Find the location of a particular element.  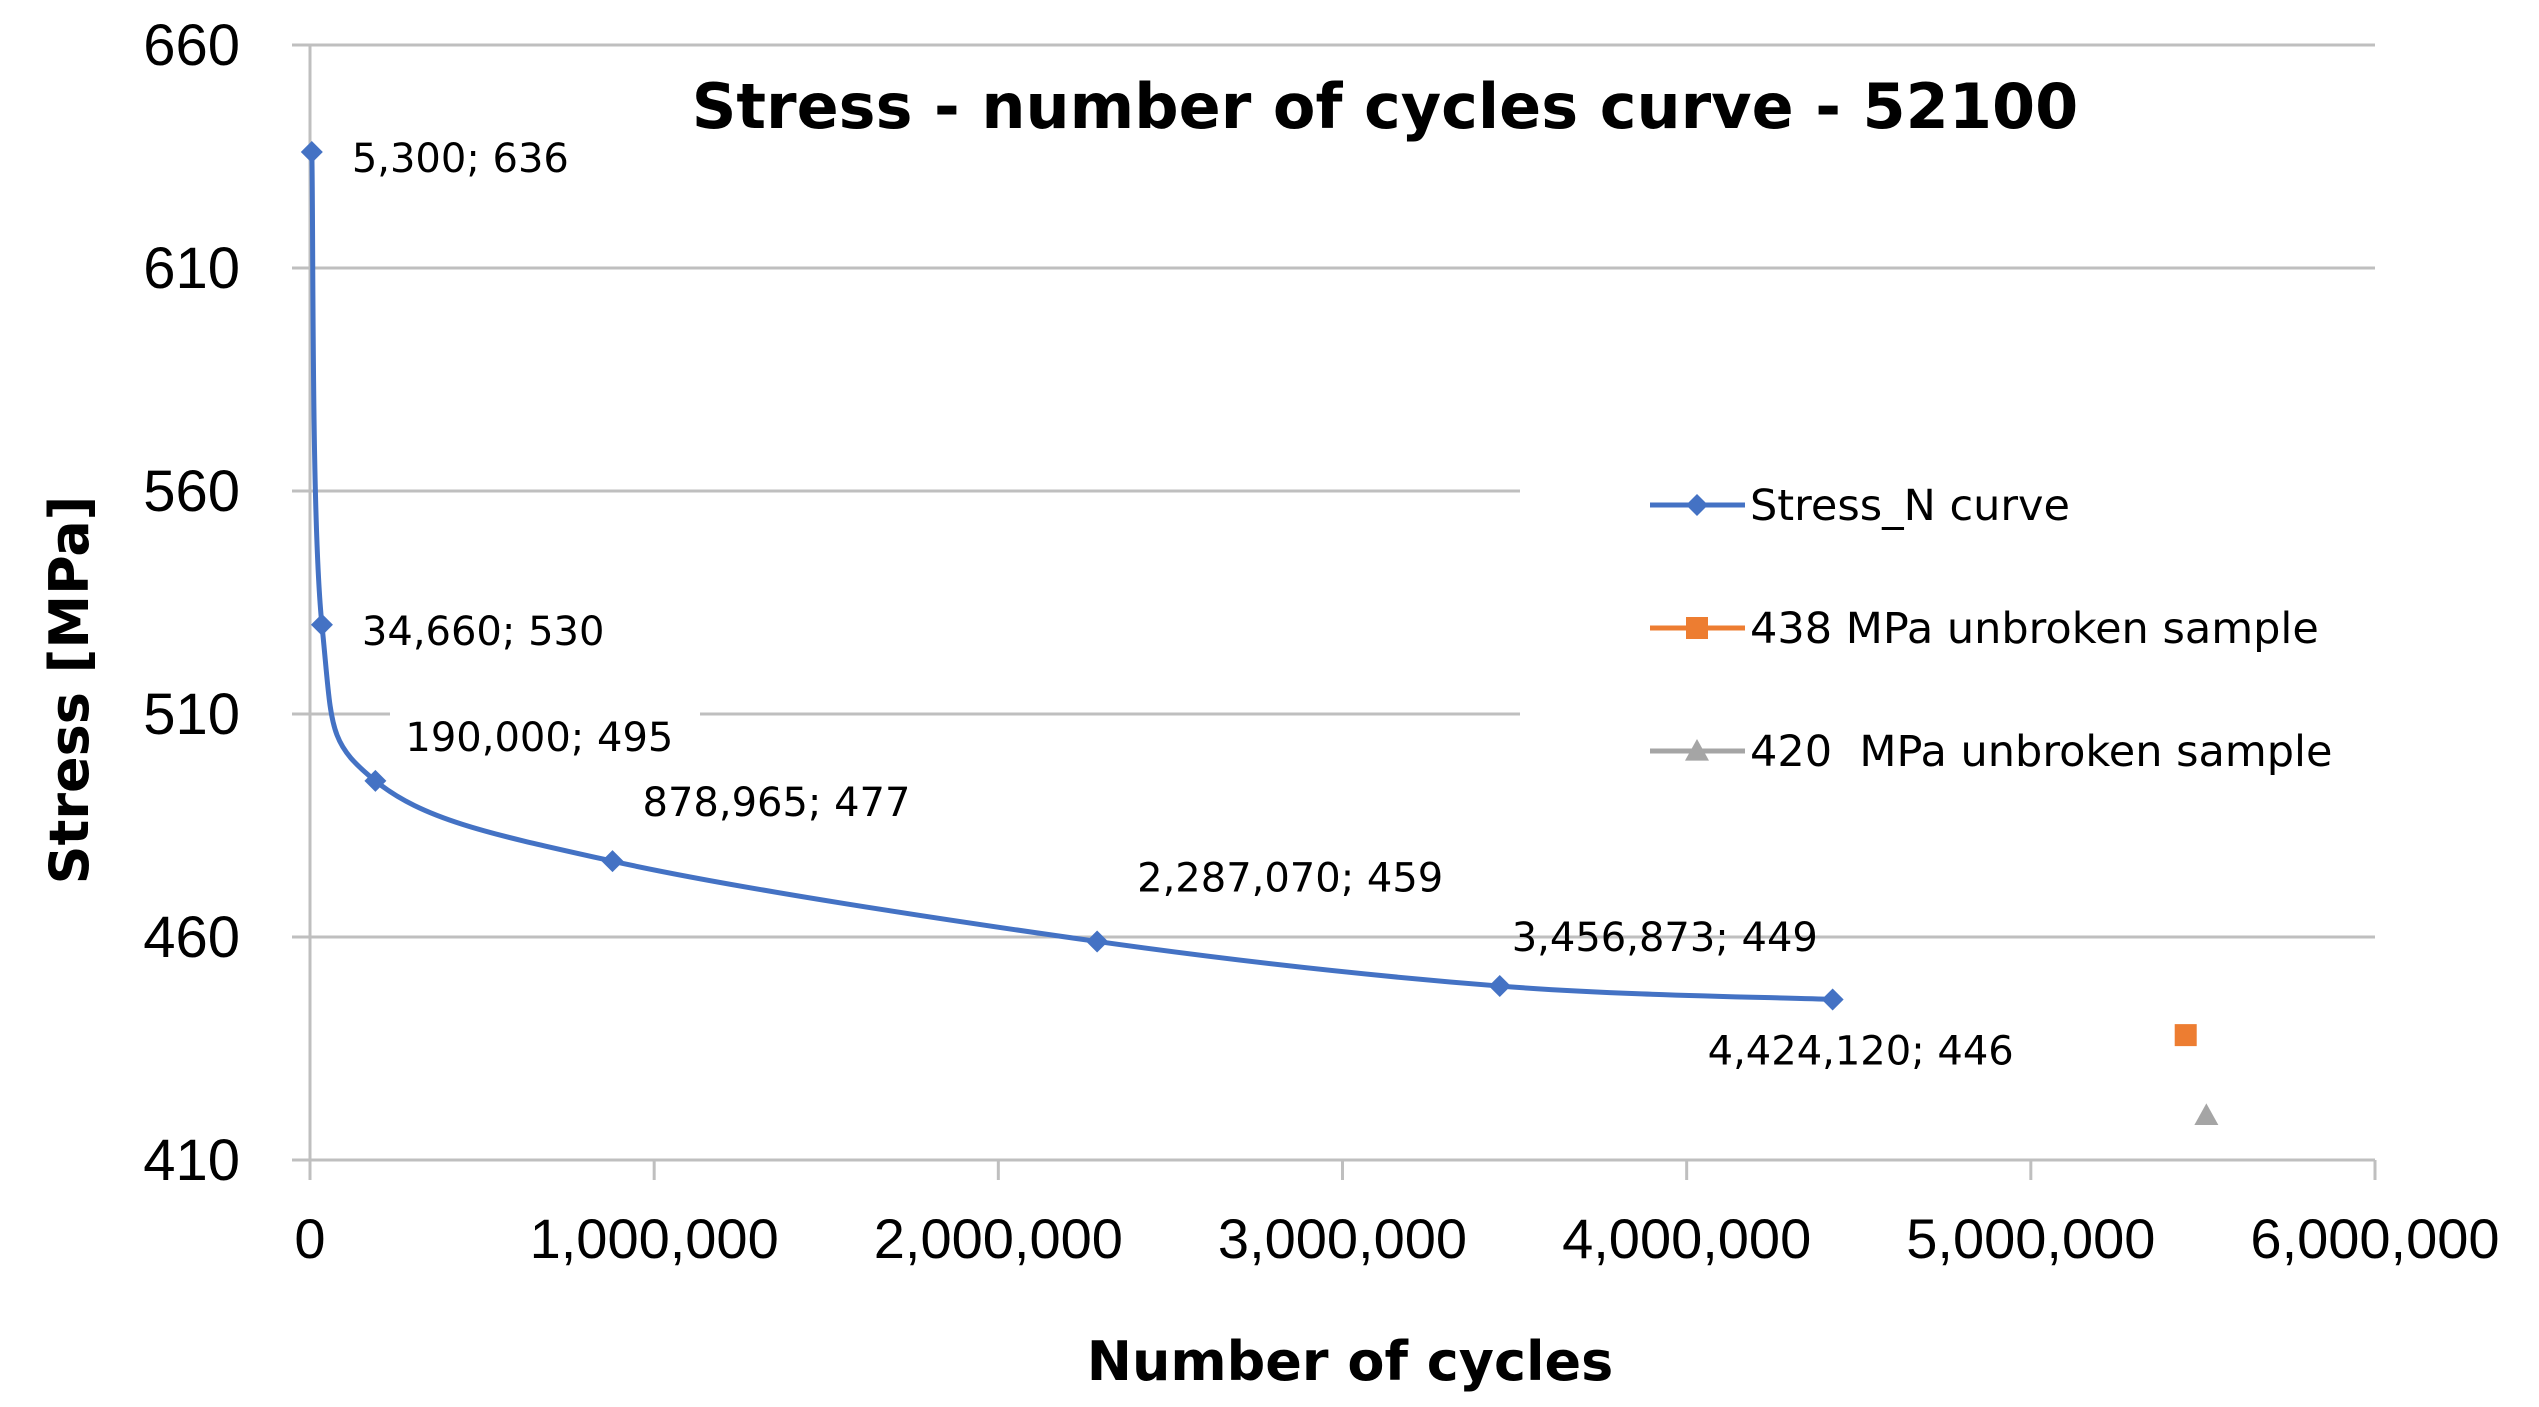

legend-item: Stress_N curve is located at coordinates (1860, 506).